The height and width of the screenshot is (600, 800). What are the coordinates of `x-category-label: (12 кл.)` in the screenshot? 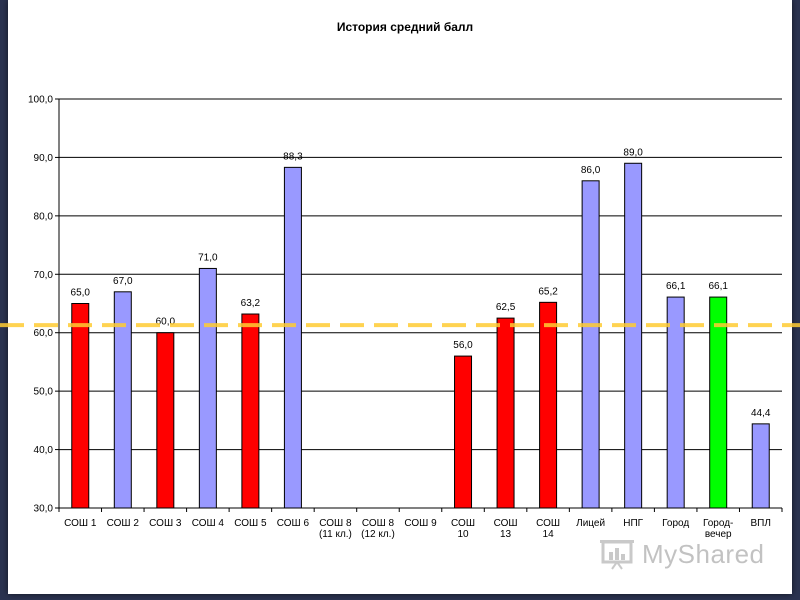 It's located at (378, 534).